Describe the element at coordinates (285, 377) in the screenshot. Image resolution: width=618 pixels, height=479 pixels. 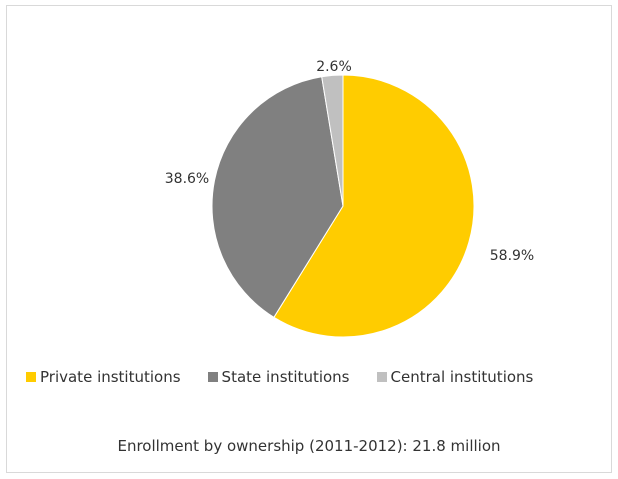
I see `legend-label-state: State institutions` at that location.